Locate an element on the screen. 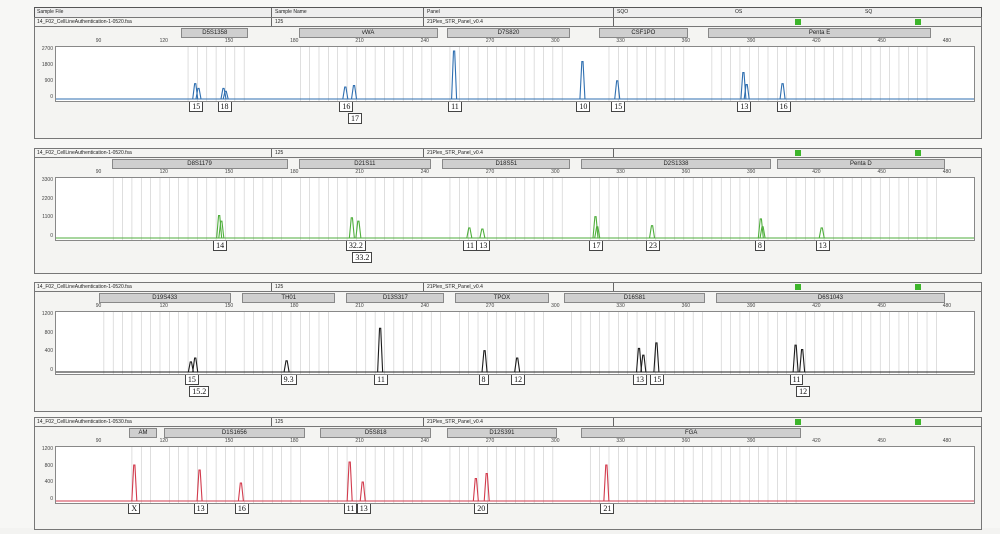 This screenshot has width=1000, height=534. sq-status-icon is located at coordinates (918, 287).